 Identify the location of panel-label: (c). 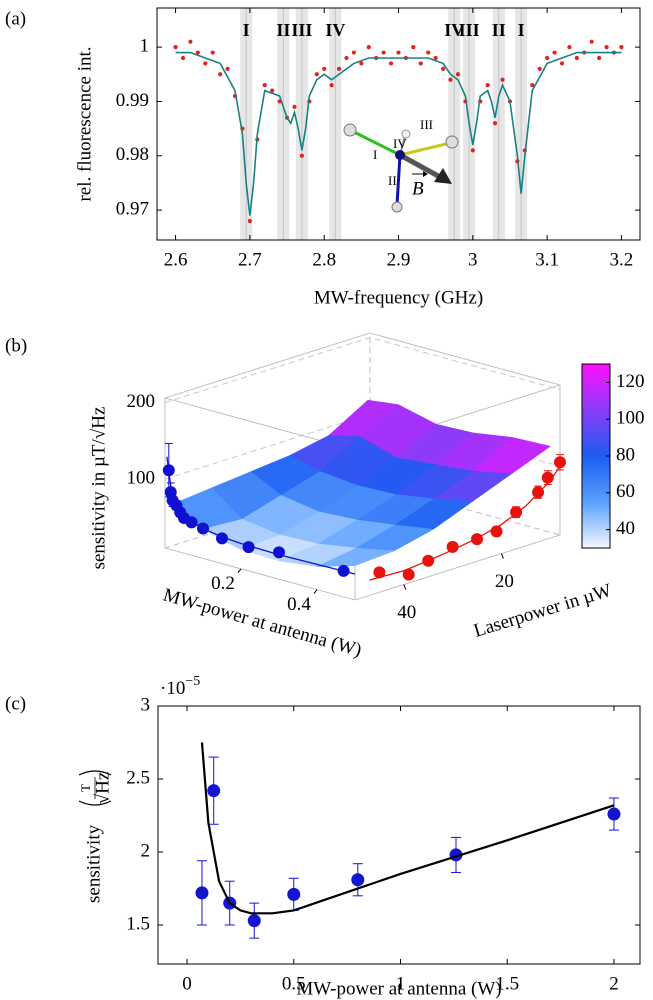
(15, 703).